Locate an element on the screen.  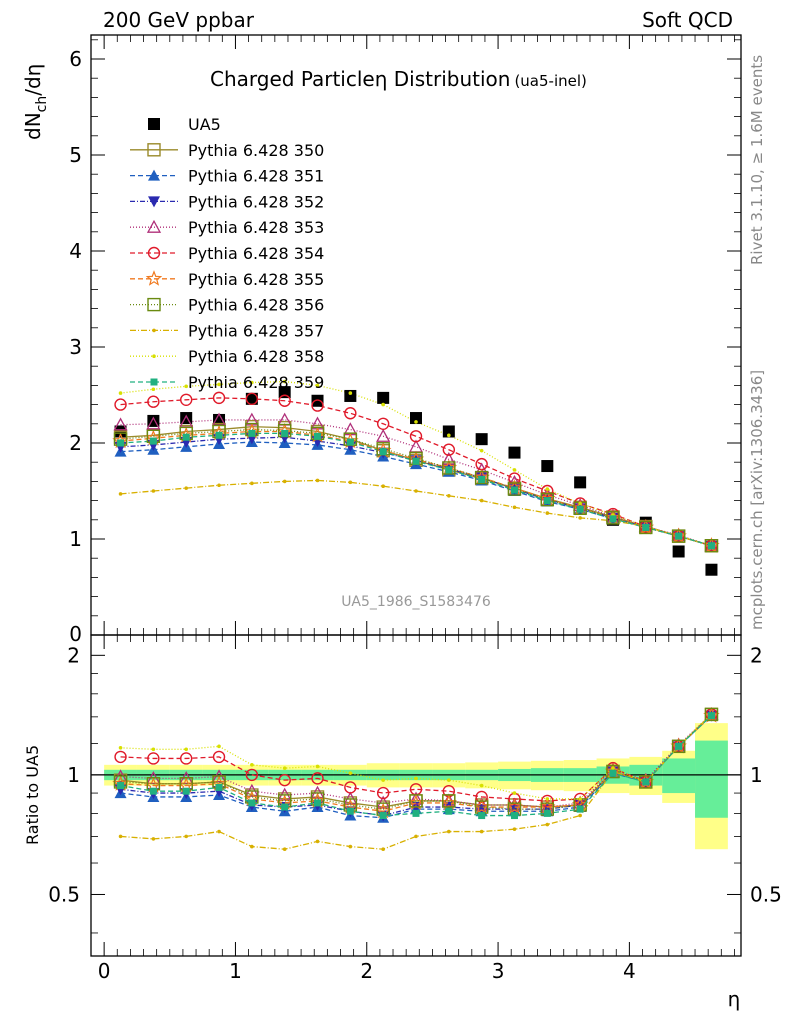
main-ytick-label: 3 is located at coordinates (75, 347).